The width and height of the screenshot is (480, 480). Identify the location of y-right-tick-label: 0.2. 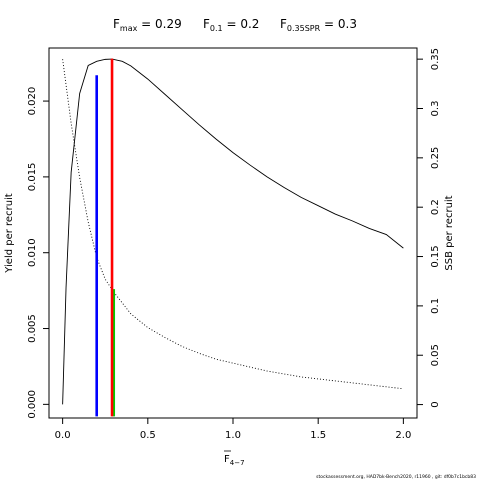
(435, 207).